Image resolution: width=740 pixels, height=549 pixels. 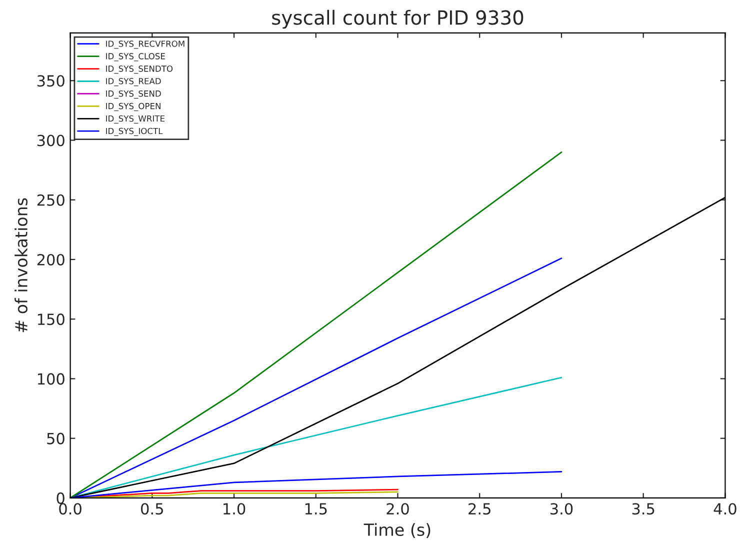 What do you see at coordinates (51, 379) in the screenshot?
I see `y-tick-label: 100` at bounding box center [51, 379].